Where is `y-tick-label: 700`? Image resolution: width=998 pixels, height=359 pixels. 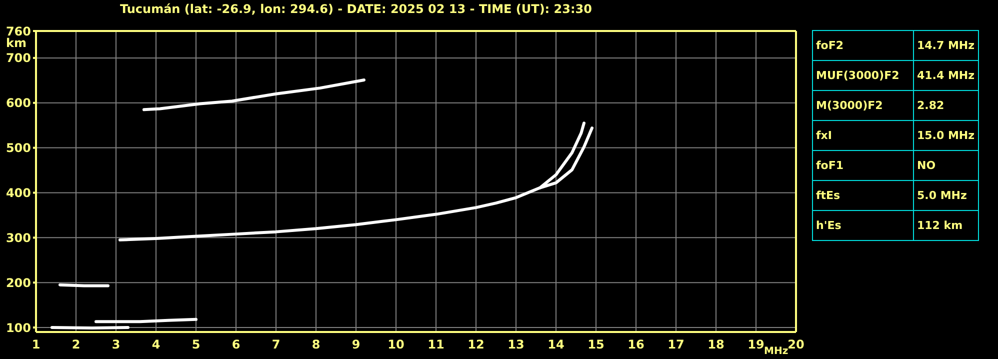 y-tick-label: 700 is located at coordinates (18, 58).